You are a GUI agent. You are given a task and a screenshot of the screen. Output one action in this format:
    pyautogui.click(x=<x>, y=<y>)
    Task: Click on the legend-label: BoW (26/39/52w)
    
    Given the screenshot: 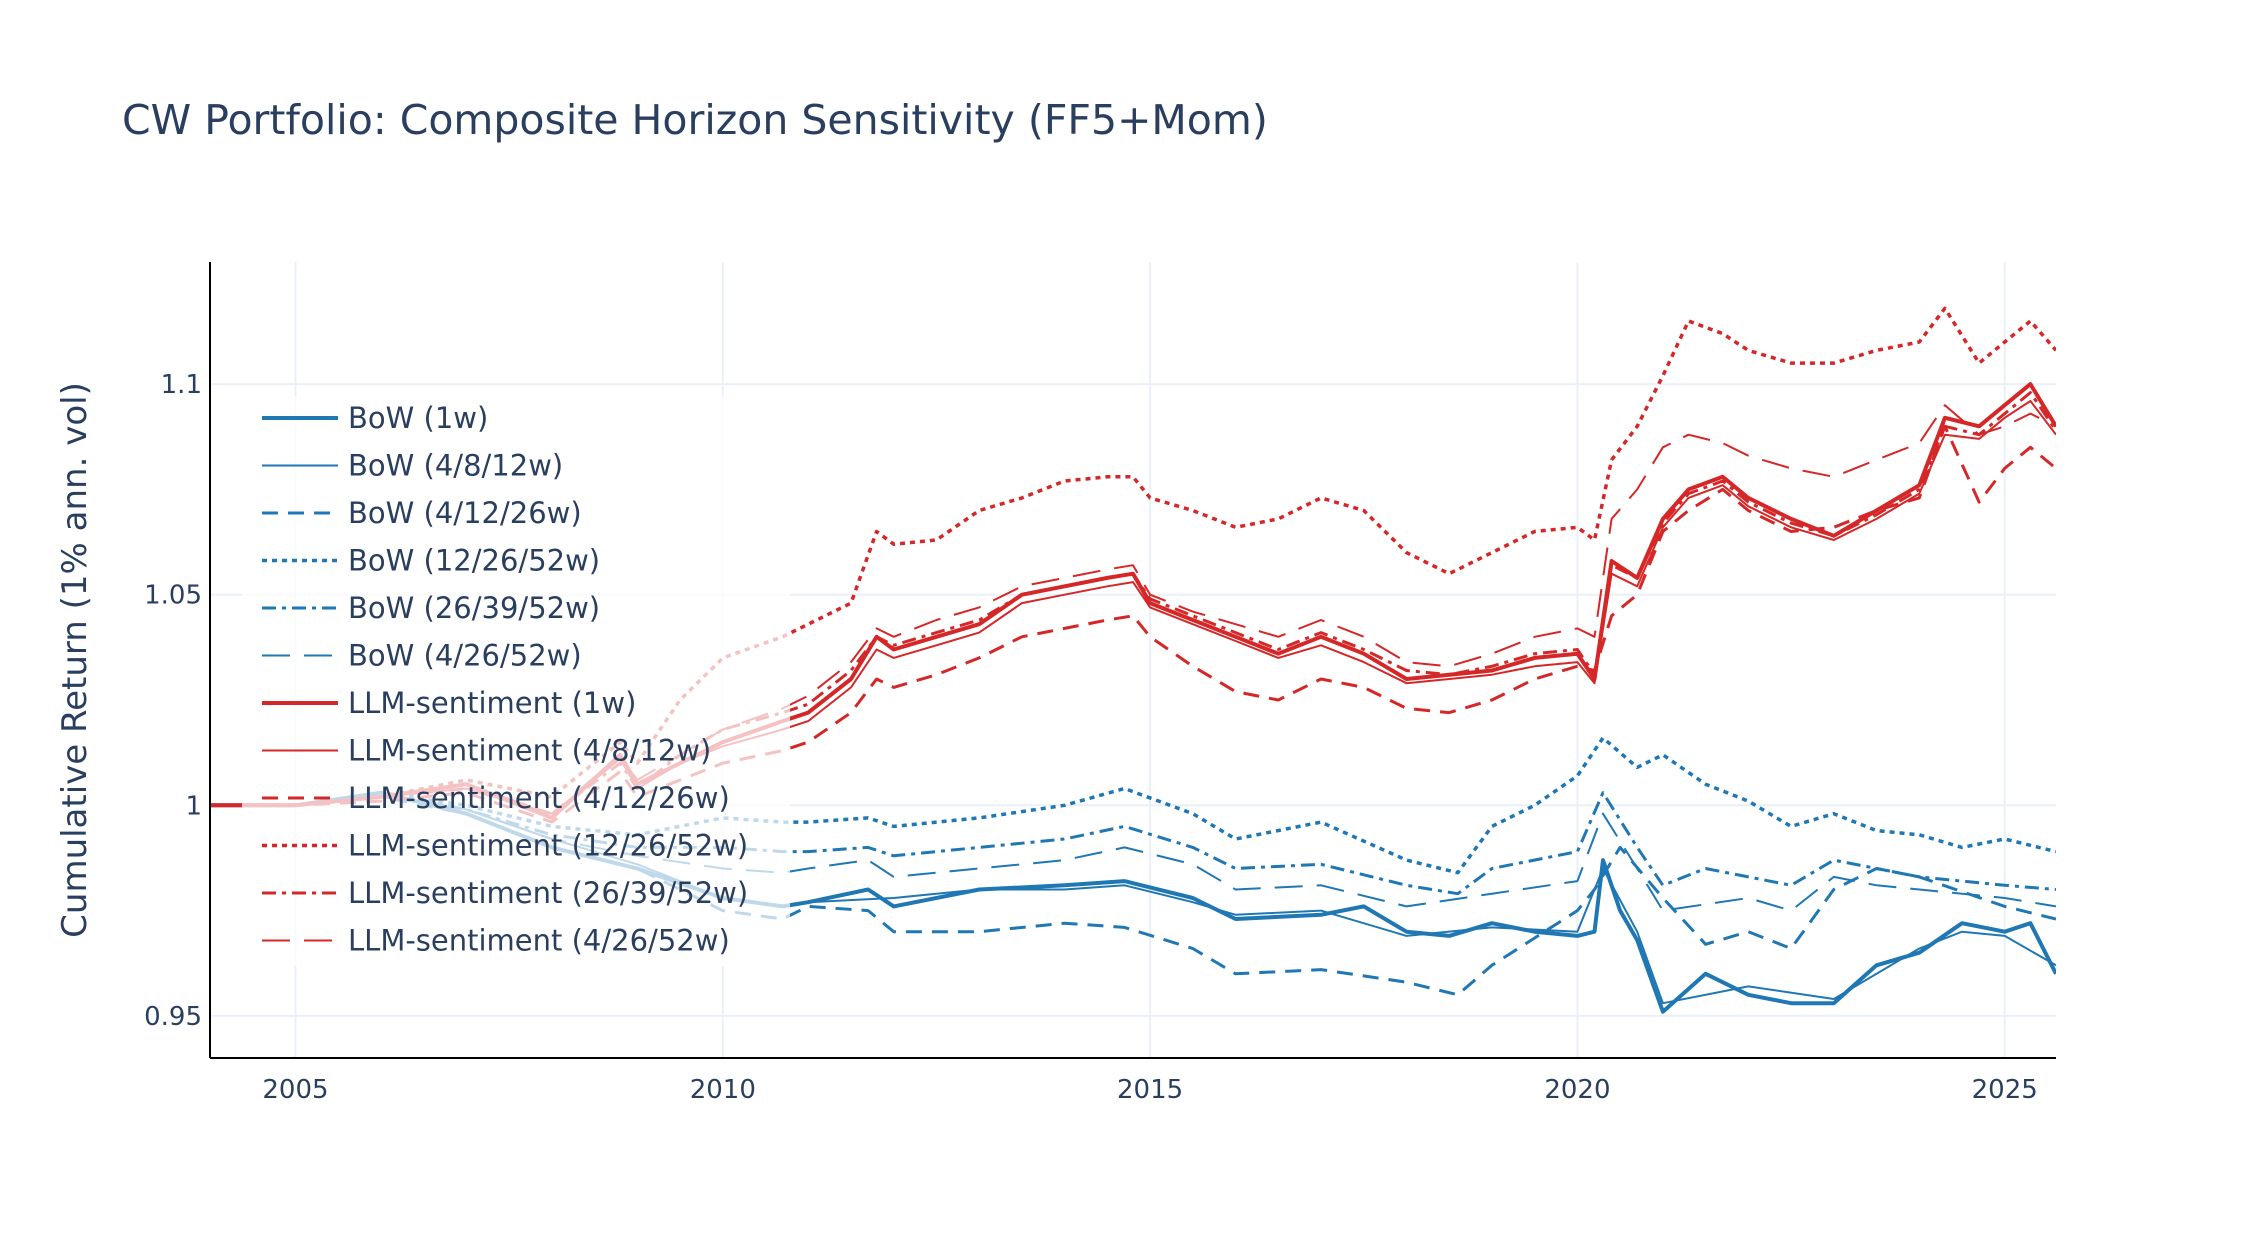 What is the action you would take?
    pyautogui.click(x=474, y=608)
    